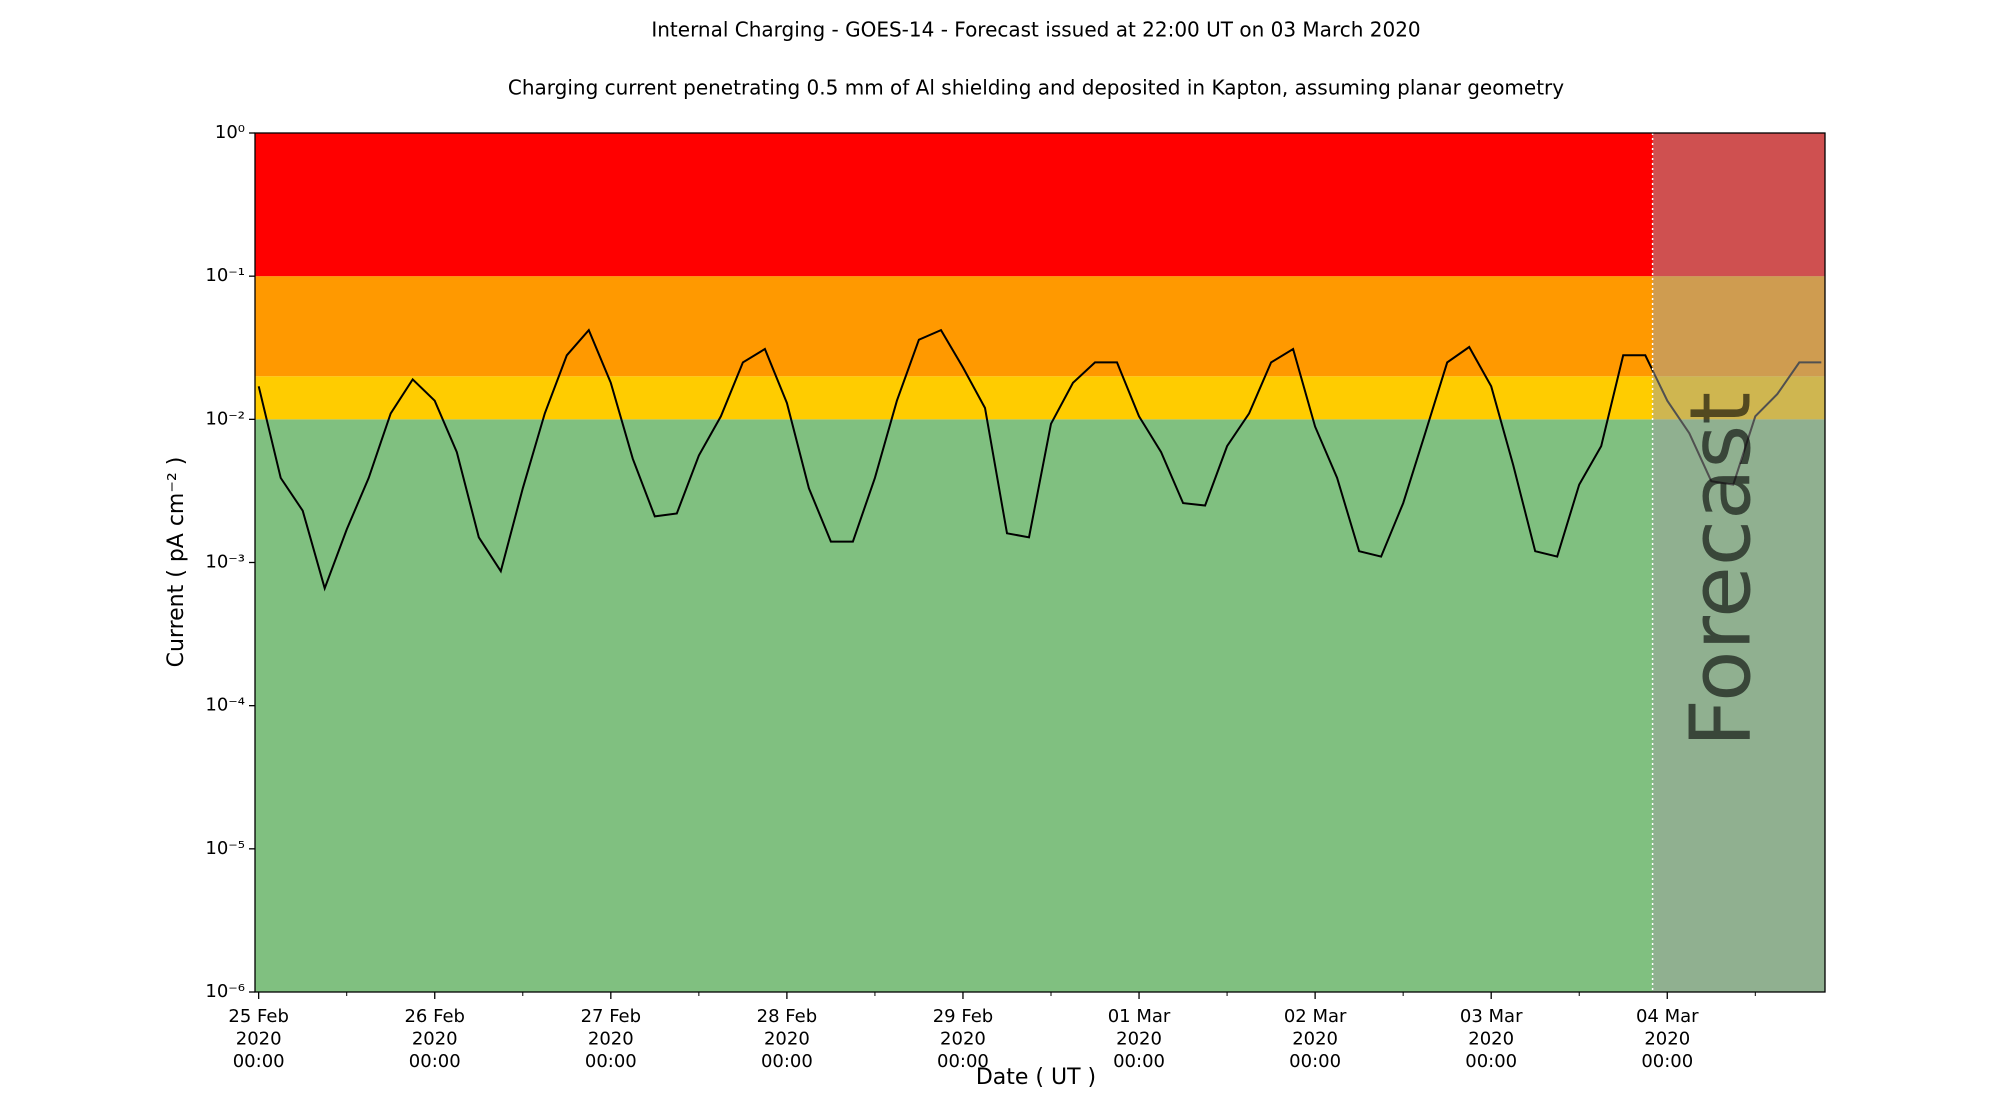  I want to click on y-tick-label: 10⁻⁶, so click(225, 991).